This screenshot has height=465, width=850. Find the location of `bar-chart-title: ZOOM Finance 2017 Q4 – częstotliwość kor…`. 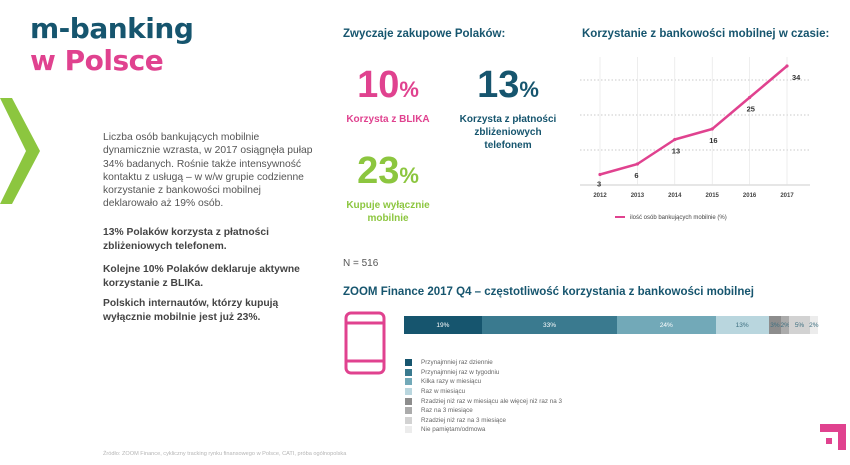

bar-chart-title: ZOOM Finance 2017 Q4 – częstotliwość kor… is located at coordinates (548, 292).